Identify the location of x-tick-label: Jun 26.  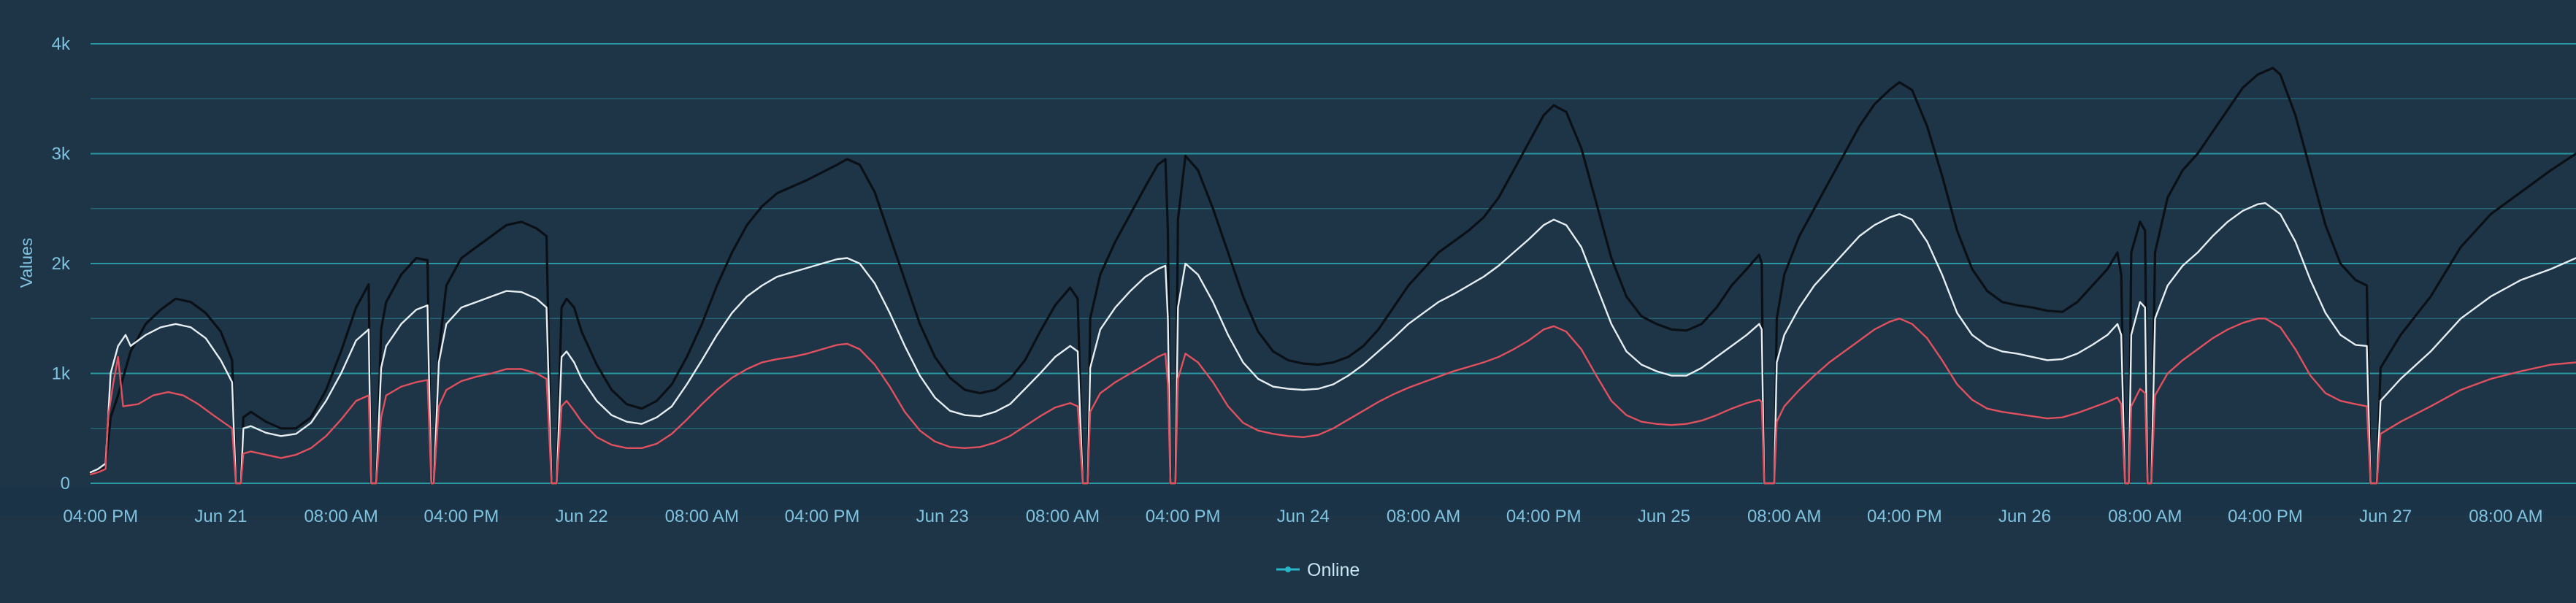
(2025, 516).